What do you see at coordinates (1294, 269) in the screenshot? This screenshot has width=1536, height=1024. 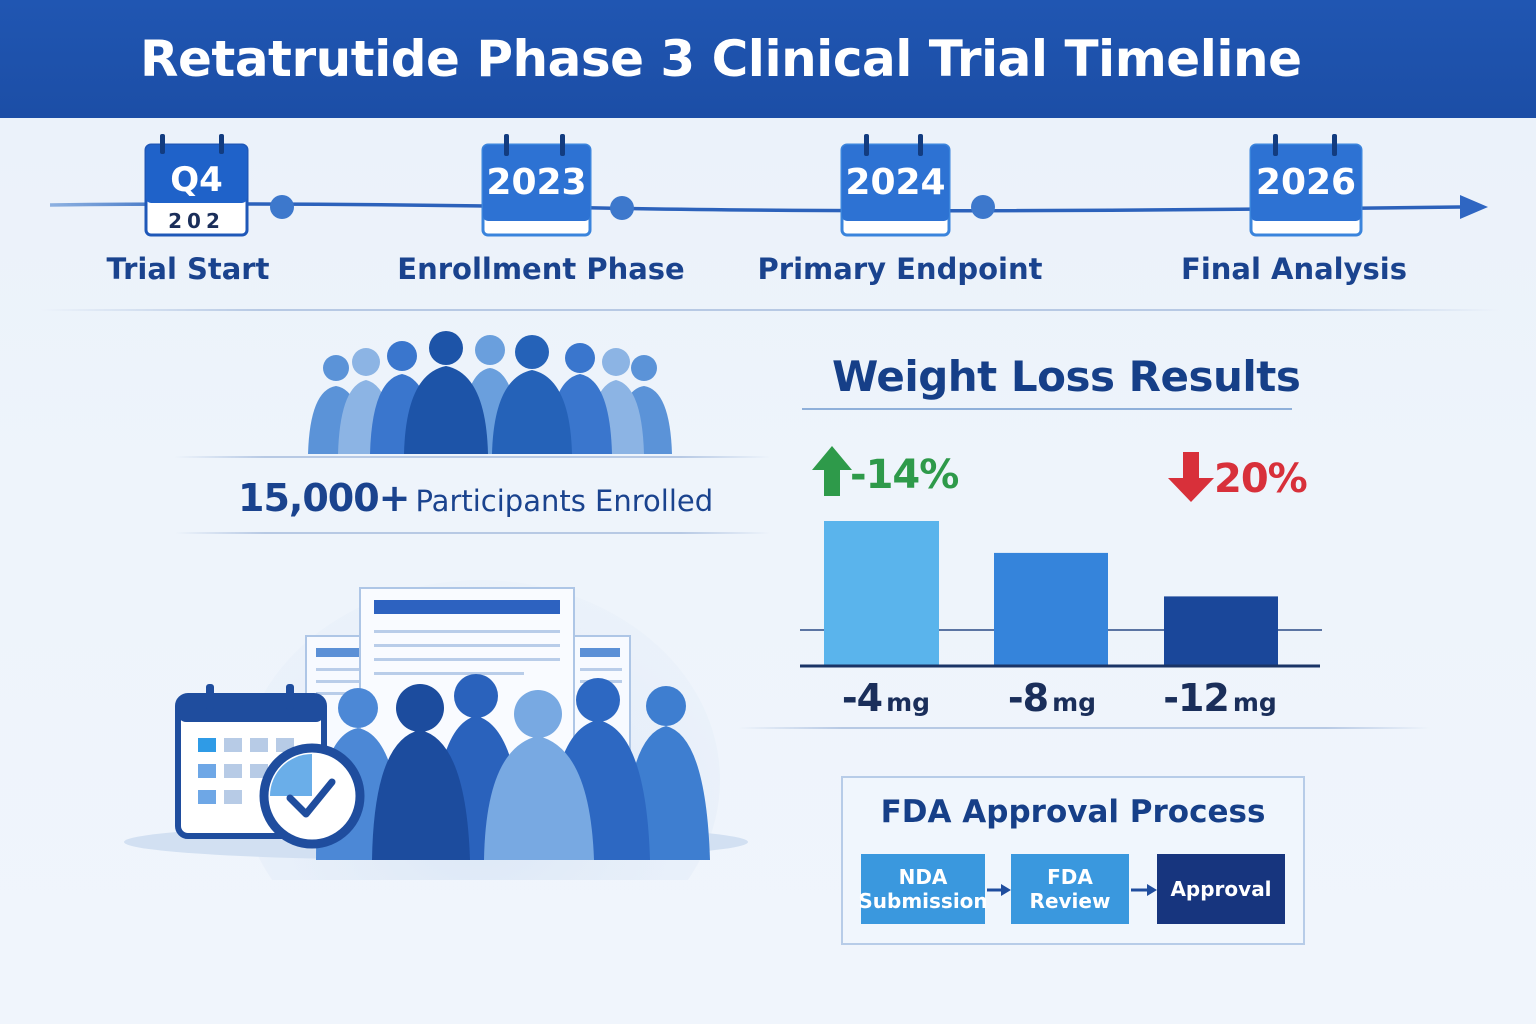 I see `milestone-label-final-analysis: Final Analysis` at bounding box center [1294, 269].